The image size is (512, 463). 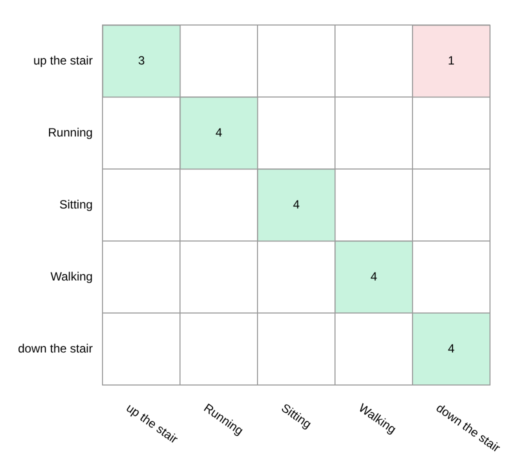 I want to click on y-tick-label: down the stair, so click(x=55, y=348).